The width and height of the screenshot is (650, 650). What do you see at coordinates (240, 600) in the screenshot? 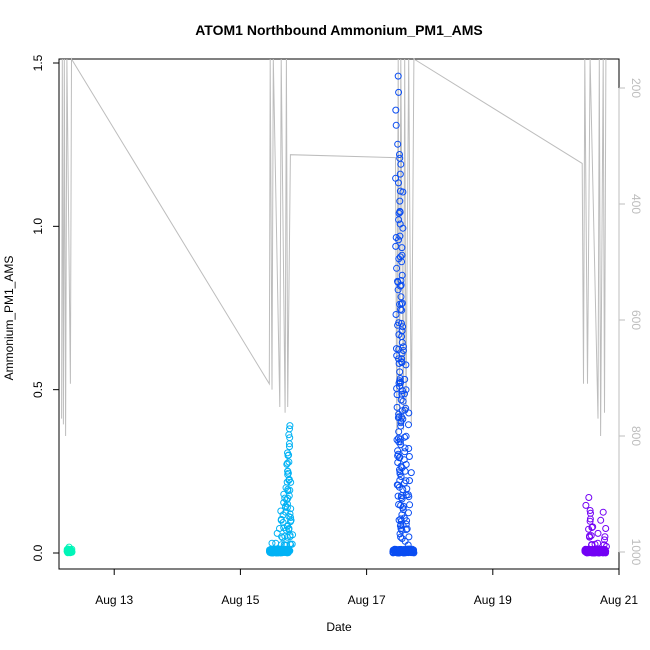
I see `x-tick-label: Aug 15` at bounding box center [240, 600].